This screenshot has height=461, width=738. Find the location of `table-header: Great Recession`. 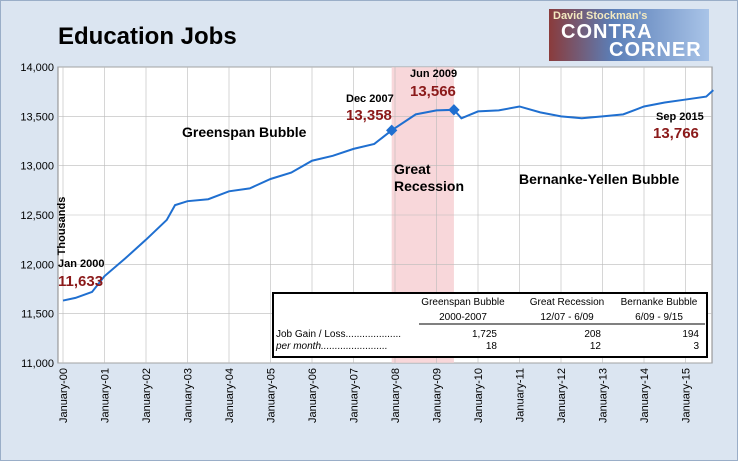

table-header: Great Recession is located at coordinates (567, 302).